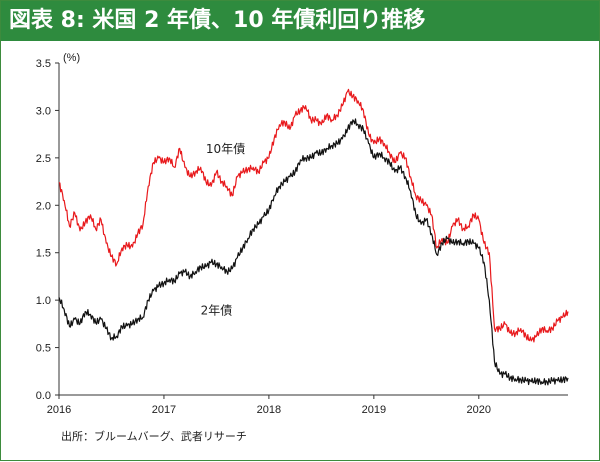 This screenshot has width=600, height=462. What do you see at coordinates (300, 21) in the screenshot?
I see `chart-title: 図表 8: 米国 2 年債、10 年債利回り推移` at bounding box center [300, 21].